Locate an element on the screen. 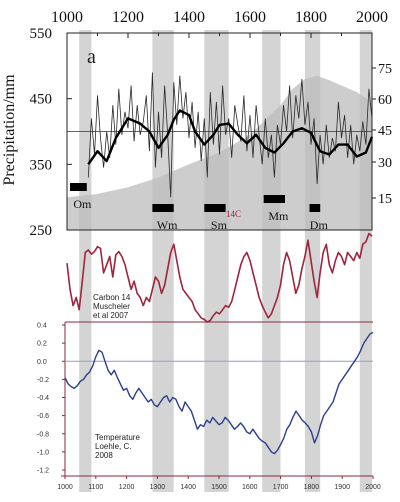 The width and height of the screenshot is (400, 502). carbon14-legend-text: Carbon 14 is located at coordinates (112, 297).